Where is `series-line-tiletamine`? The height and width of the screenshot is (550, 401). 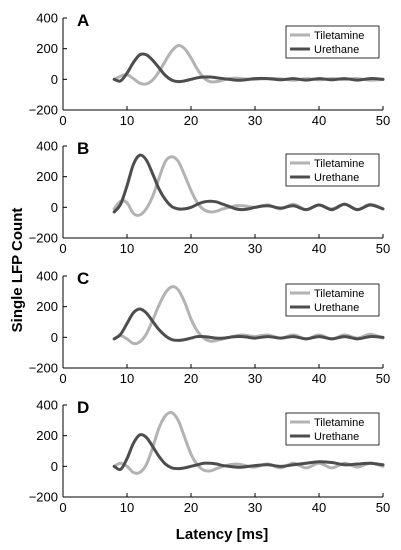 series-line-tiletamine is located at coordinates (248, 442).